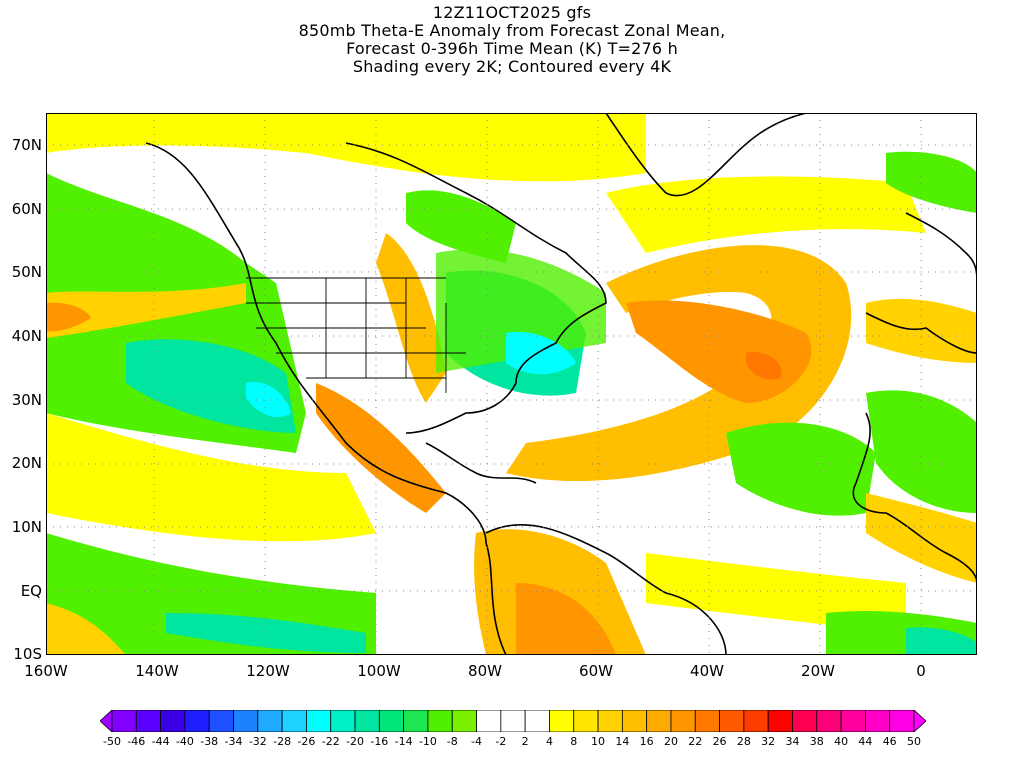 This screenshot has height=768, width=1024. What do you see at coordinates (26, 145) in the screenshot?
I see `lat-label-70n: 70N` at bounding box center [26, 145].